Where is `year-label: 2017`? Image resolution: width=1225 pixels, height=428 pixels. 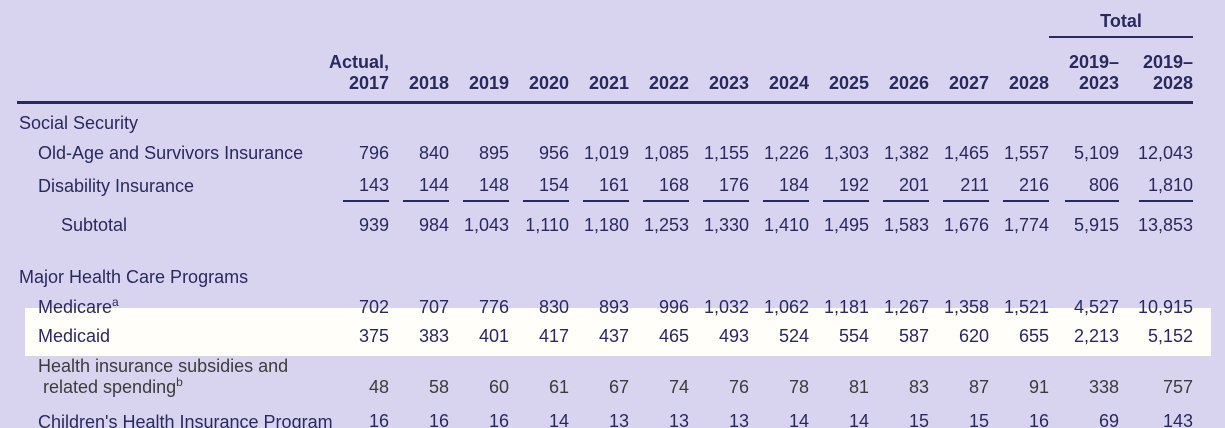 year-label: 2017 is located at coordinates (368, 82).